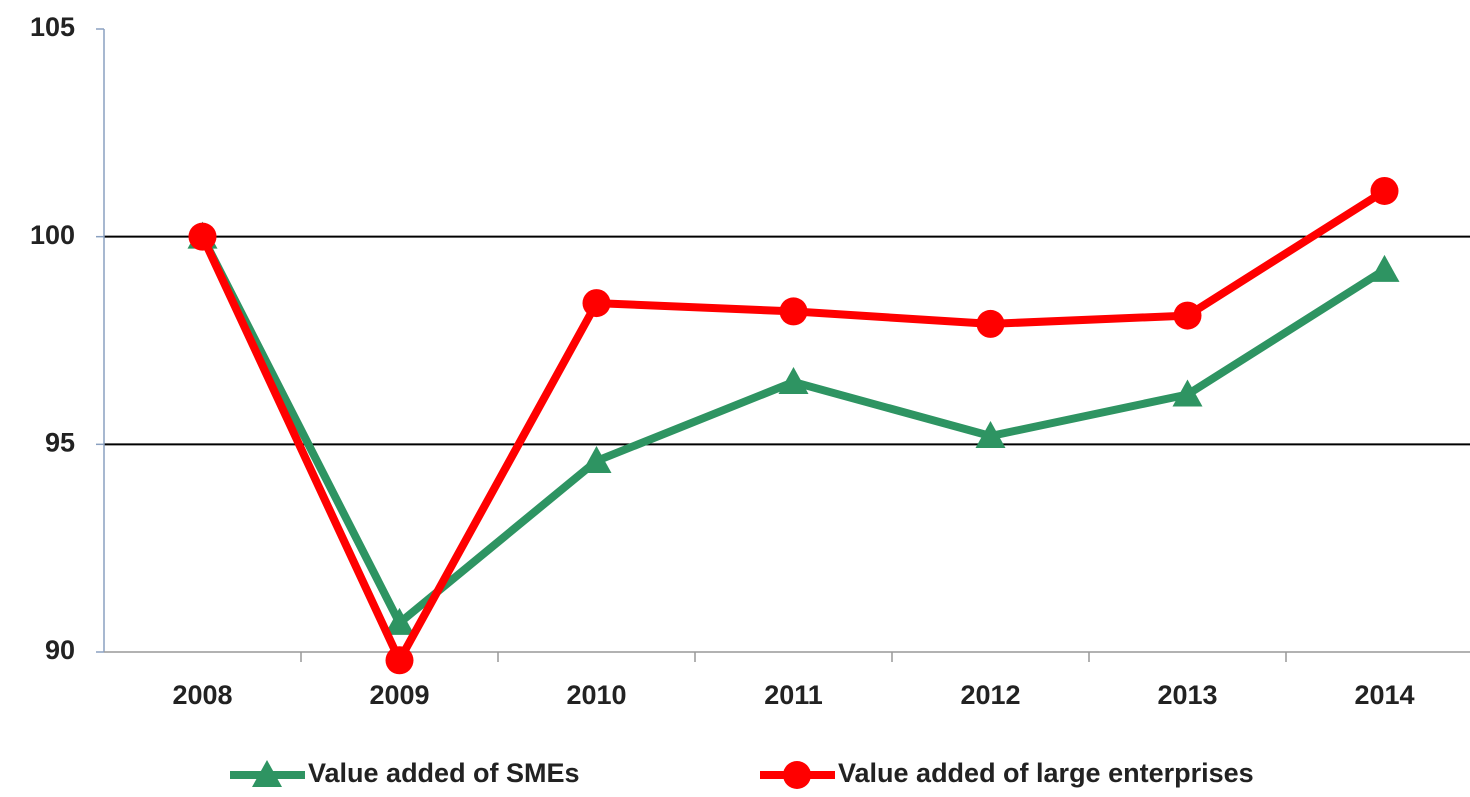 This screenshot has width=1470, height=797. I want to click on x-tick-label: 2013, so click(1187, 695).